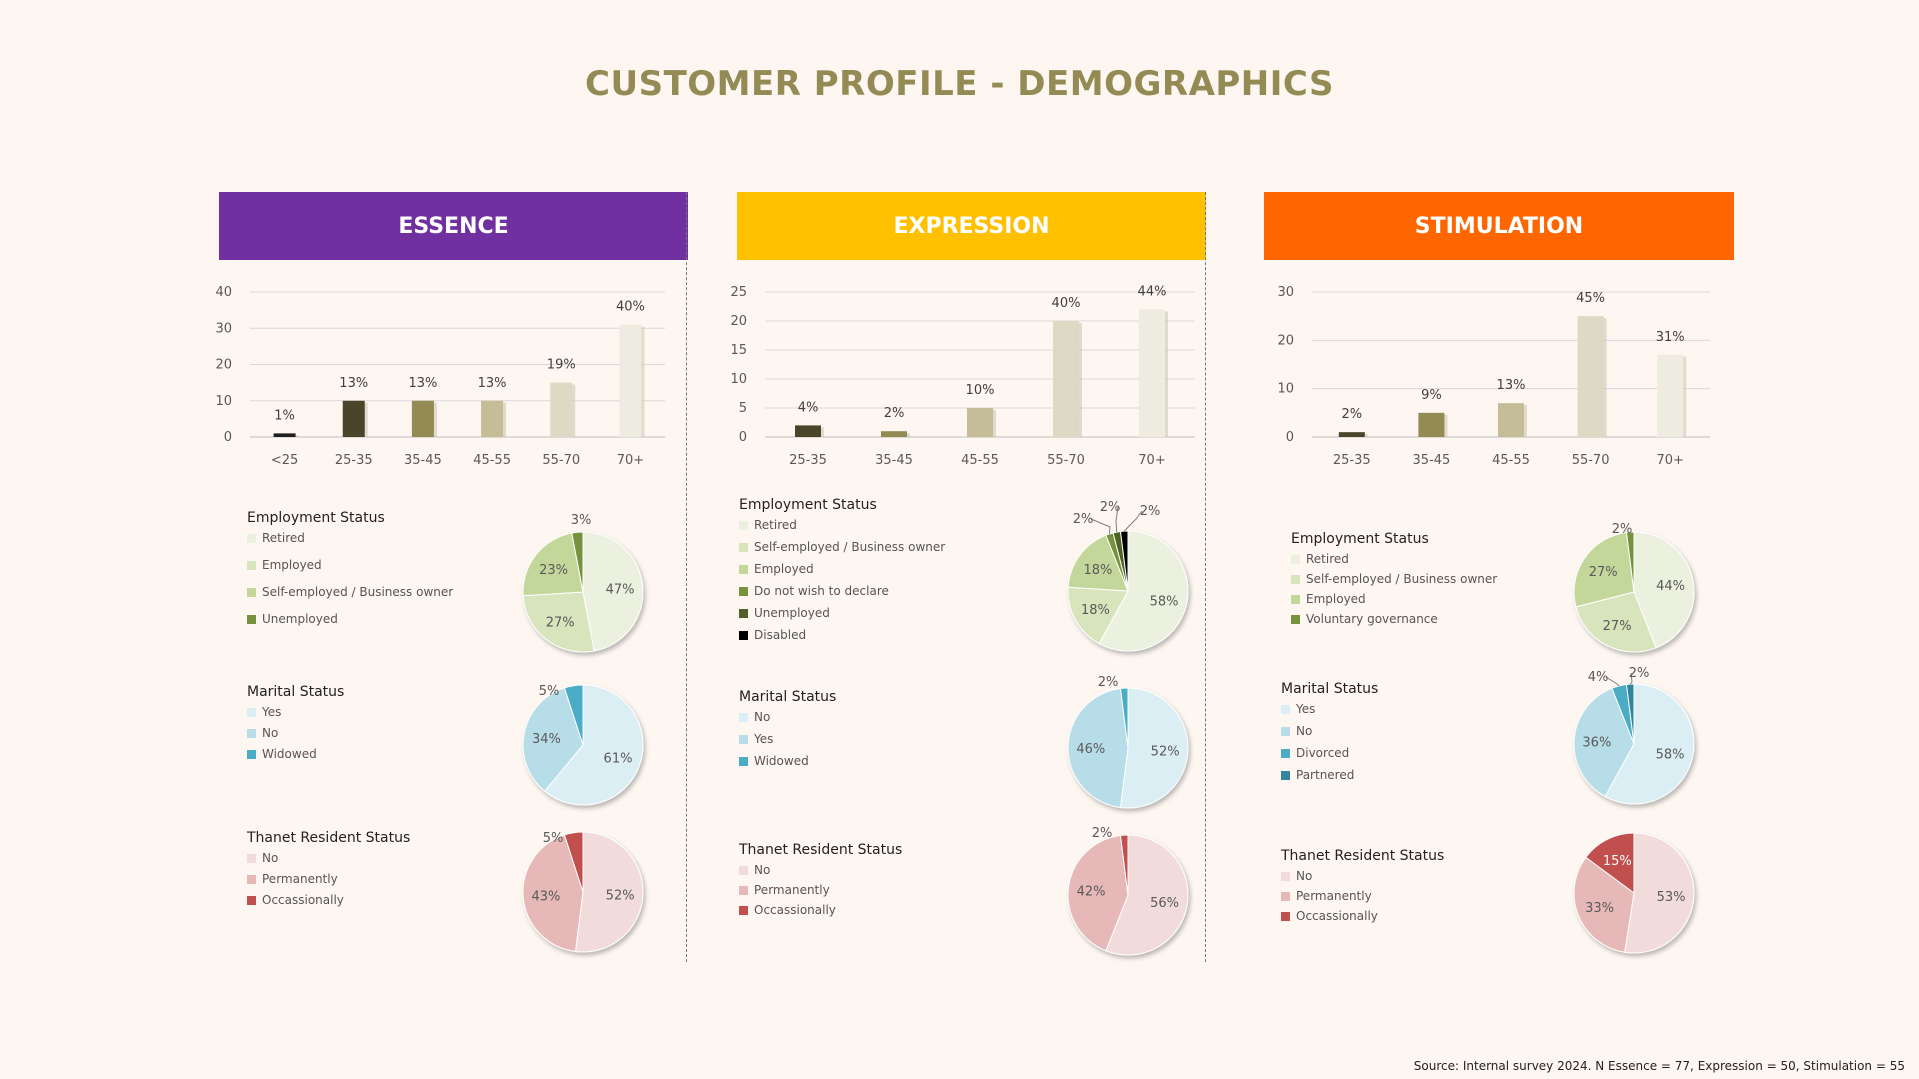 The height and width of the screenshot is (1079, 1919). What do you see at coordinates (223, 292) in the screenshot?
I see `y-tick-label: 40` at bounding box center [223, 292].